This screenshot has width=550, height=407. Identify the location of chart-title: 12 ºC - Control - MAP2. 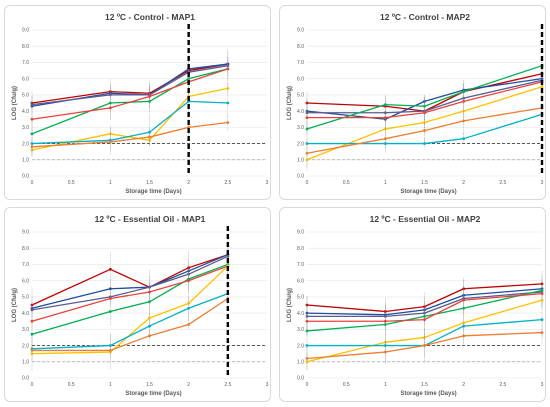
(425, 17).